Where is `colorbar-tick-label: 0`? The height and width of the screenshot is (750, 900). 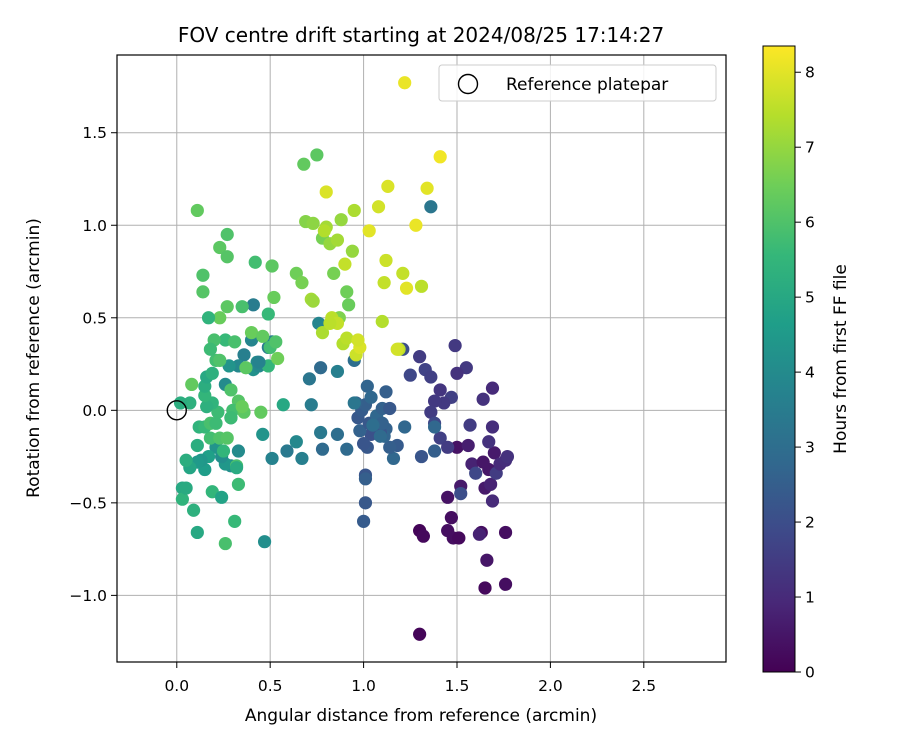 colorbar-tick-label: 0 is located at coordinates (810, 673).